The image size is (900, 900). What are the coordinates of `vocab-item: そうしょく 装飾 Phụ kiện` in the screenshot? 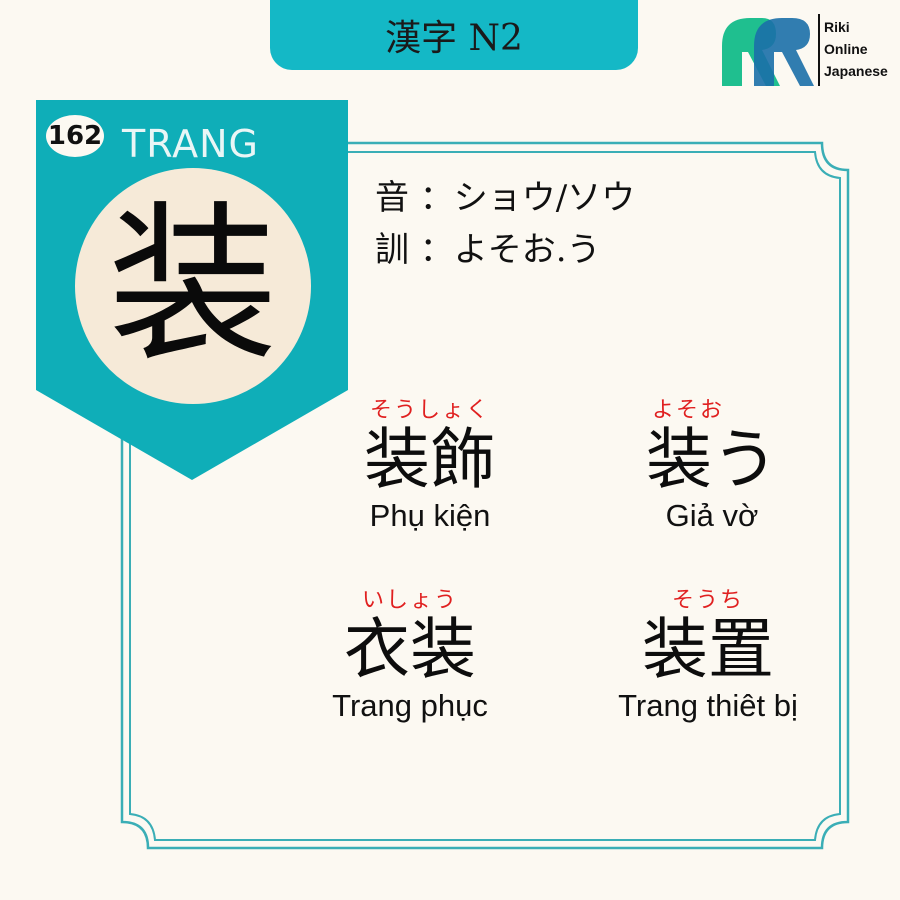 It's located at (430, 463).